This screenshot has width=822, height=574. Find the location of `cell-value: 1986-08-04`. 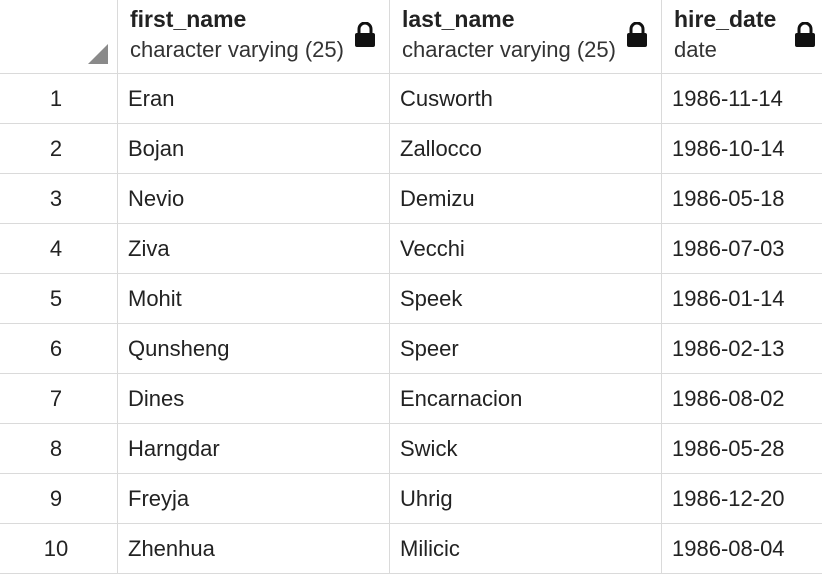

cell-value: 1986-08-04 is located at coordinates (728, 548).